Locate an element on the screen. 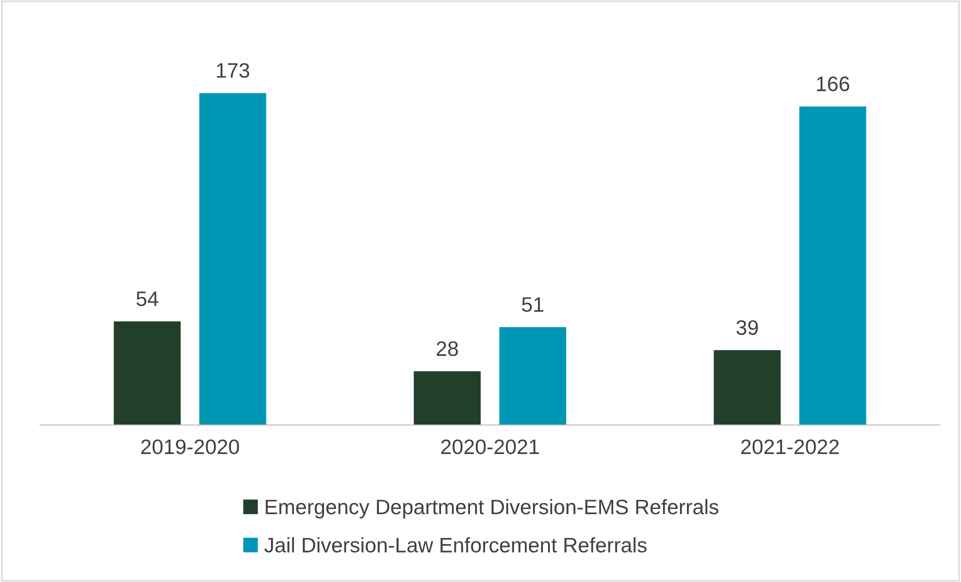 This screenshot has height=582, width=961. legend-label: Emergency Department Diversion-EMS Referrals is located at coordinates (492, 508).